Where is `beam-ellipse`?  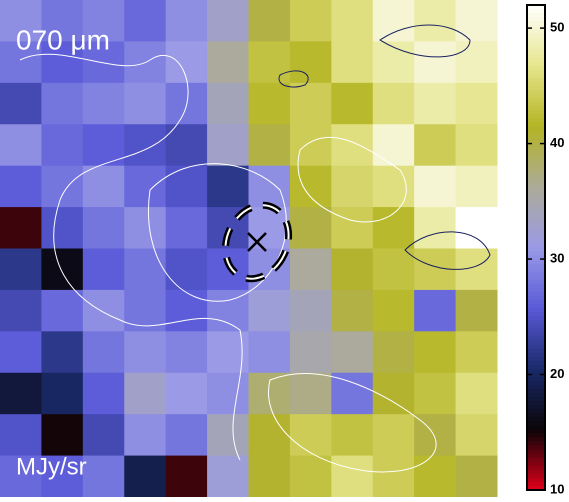 beam-ellipse is located at coordinates (257, 242).